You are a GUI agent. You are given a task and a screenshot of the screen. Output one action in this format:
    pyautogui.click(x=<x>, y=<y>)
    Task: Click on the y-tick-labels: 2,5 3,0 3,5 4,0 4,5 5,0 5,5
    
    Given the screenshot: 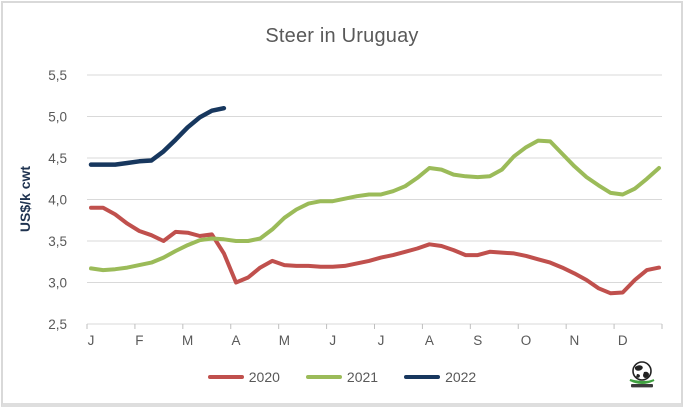 What is the action you would take?
    pyautogui.click(x=57, y=200)
    